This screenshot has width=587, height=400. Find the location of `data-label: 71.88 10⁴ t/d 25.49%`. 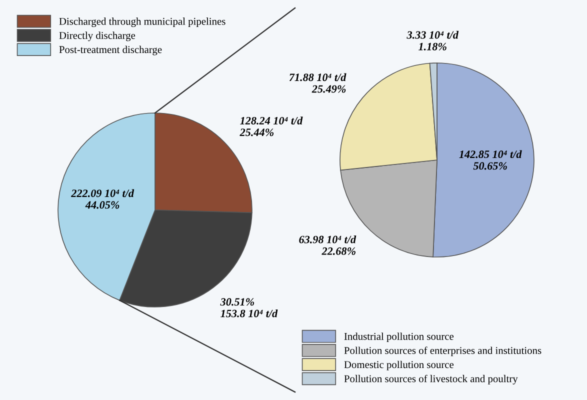

data-label: 71.88 10⁴ t/d 25.49% is located at coordinates (317, 83).